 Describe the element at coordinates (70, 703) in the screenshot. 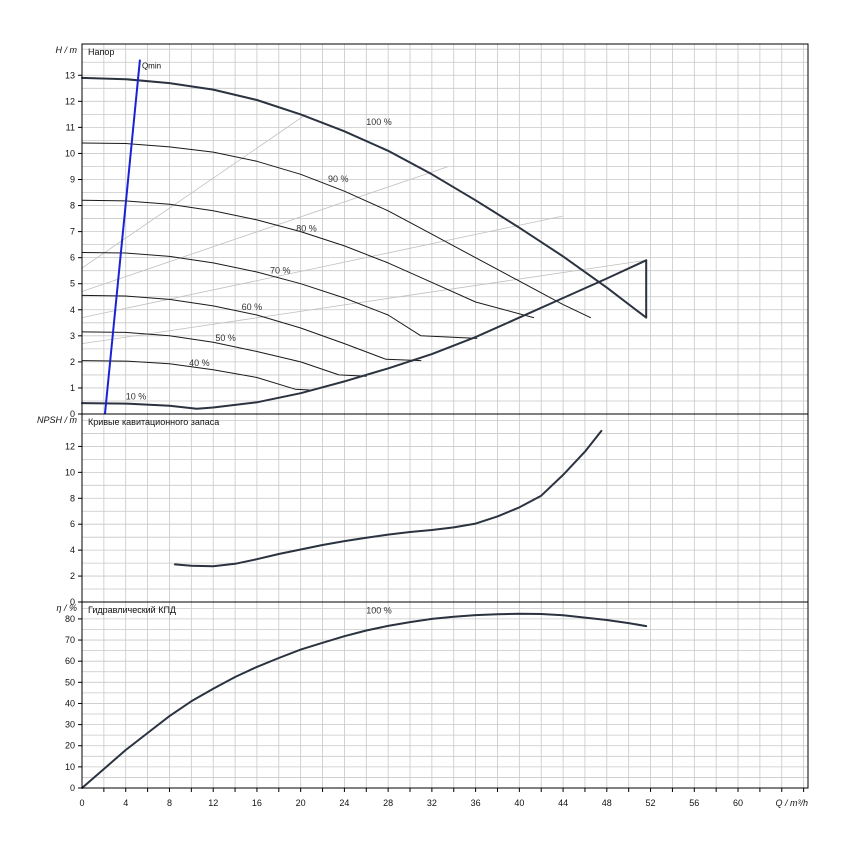

I see `efficiency-y-tick-label: 40` at that location.